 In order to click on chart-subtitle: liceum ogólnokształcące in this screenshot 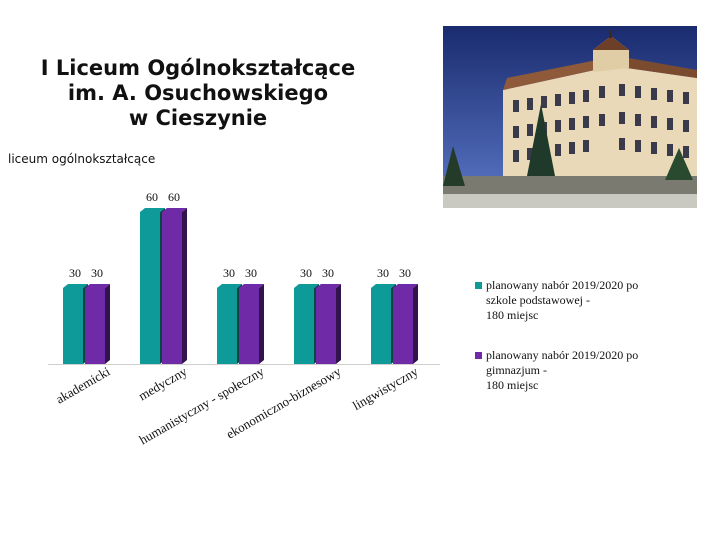, I will do `click(82, 159)`.